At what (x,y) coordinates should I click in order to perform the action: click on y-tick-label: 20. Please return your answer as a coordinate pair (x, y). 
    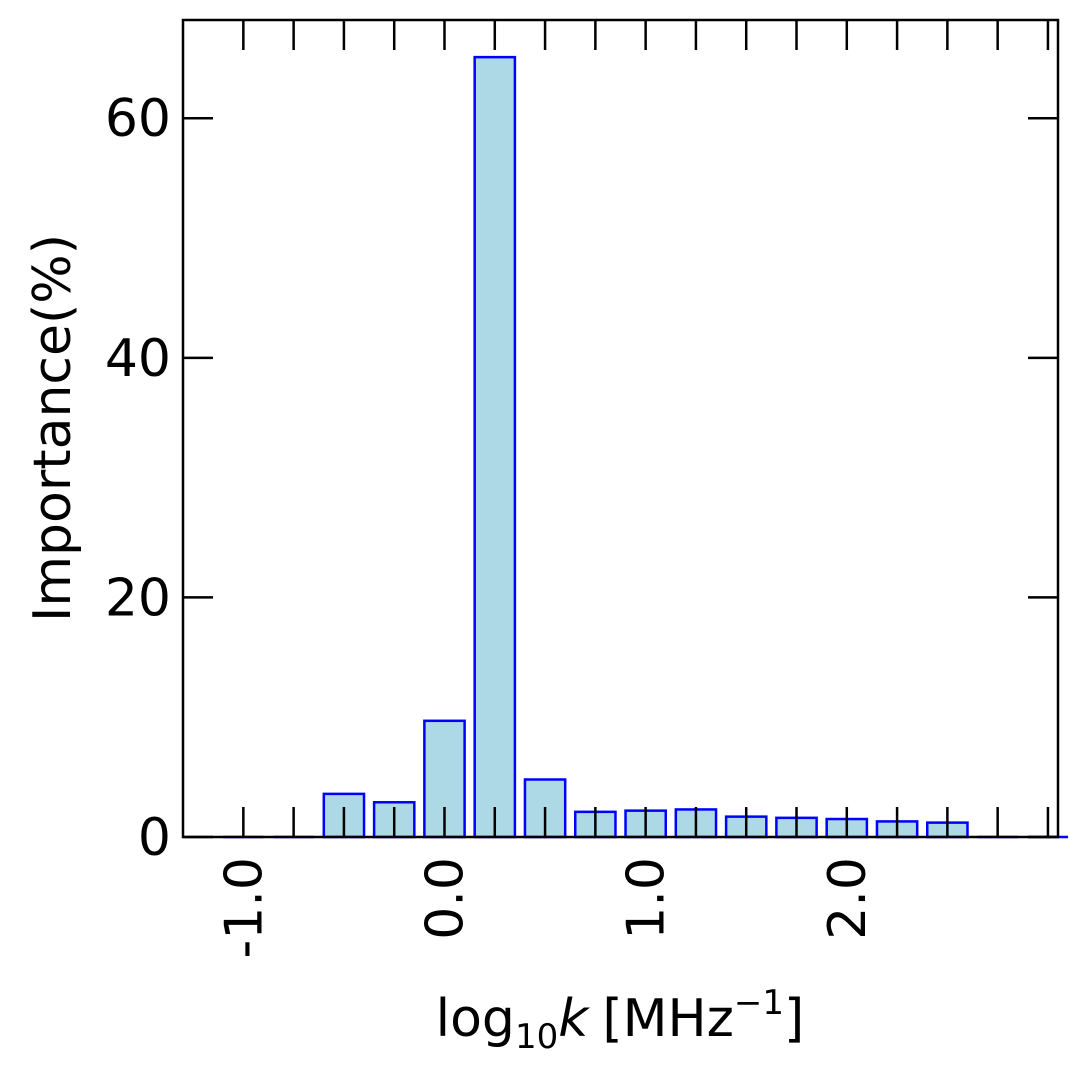
    Looking at the image, I should click on (138, 598).